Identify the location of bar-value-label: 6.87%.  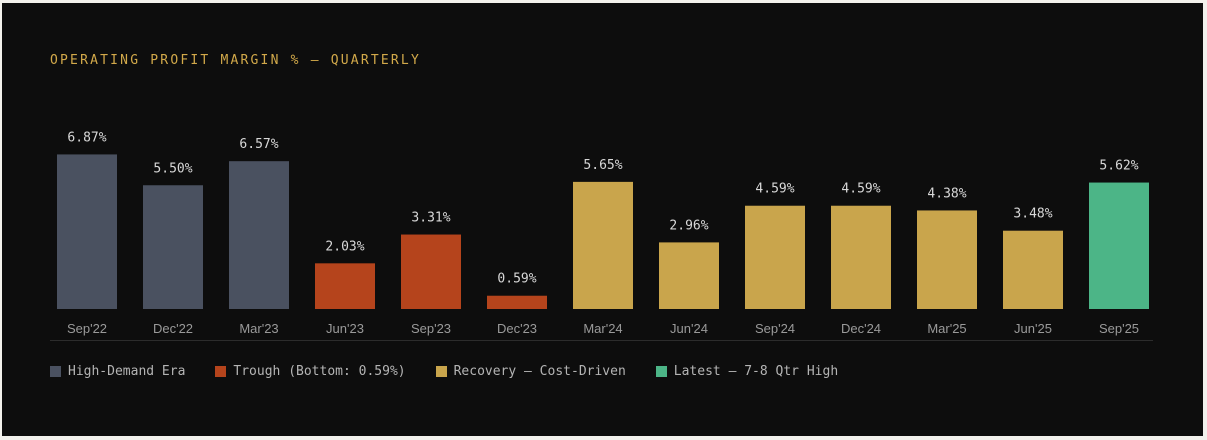
(86, 137).